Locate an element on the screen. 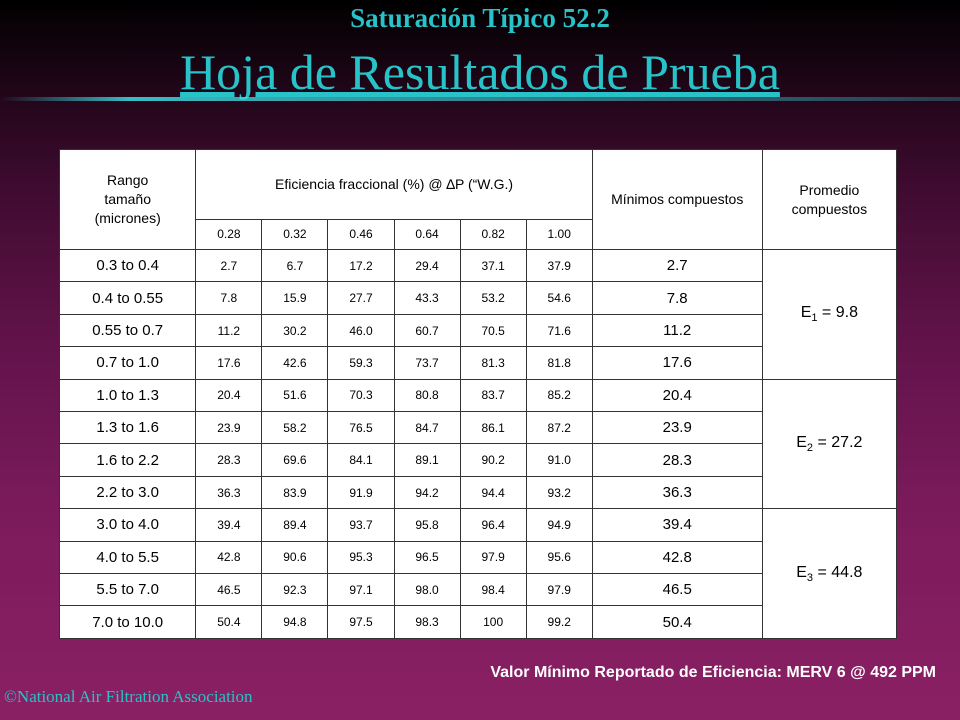  efficiency-value-cell: 70.3 is located at coordinates (361, 395).